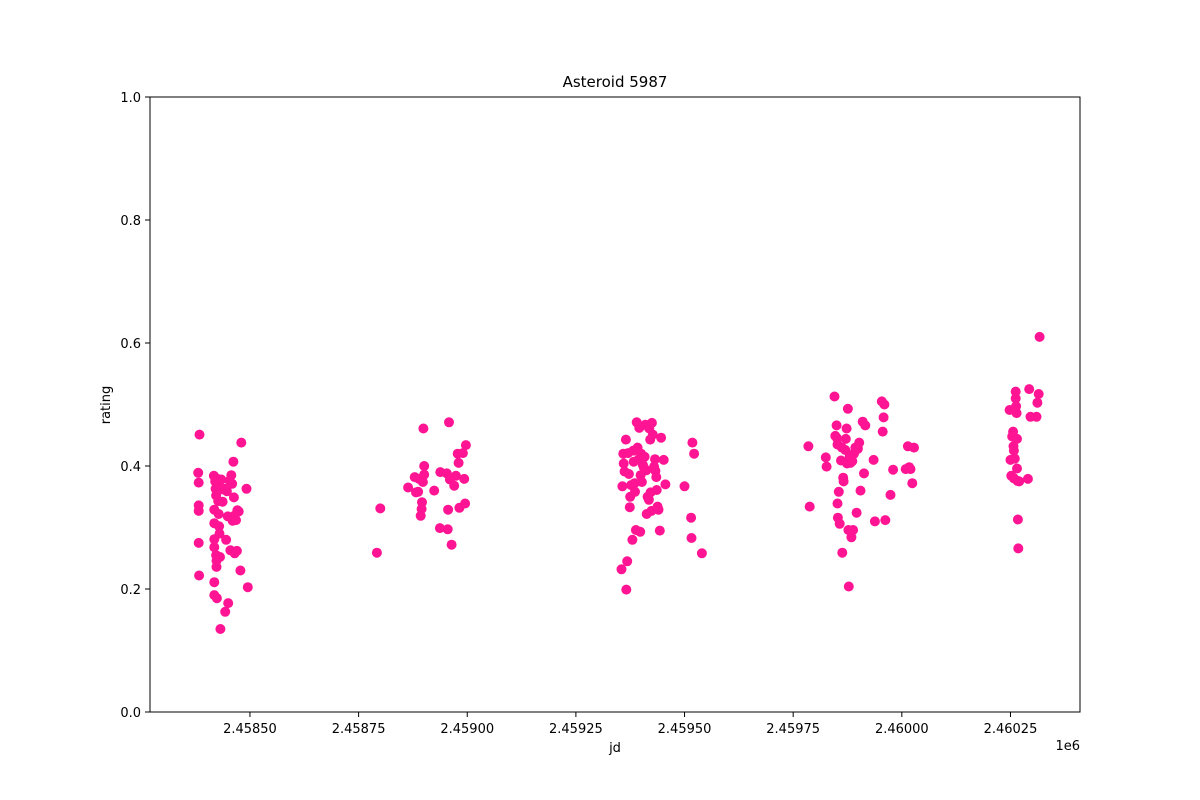 The height and width of the screenshot is (800, 1200). What do you see at coordinates (576, 729) in the screenshot?
I see `x-tick-label: 2.45925` at bounding box center [576, 729].